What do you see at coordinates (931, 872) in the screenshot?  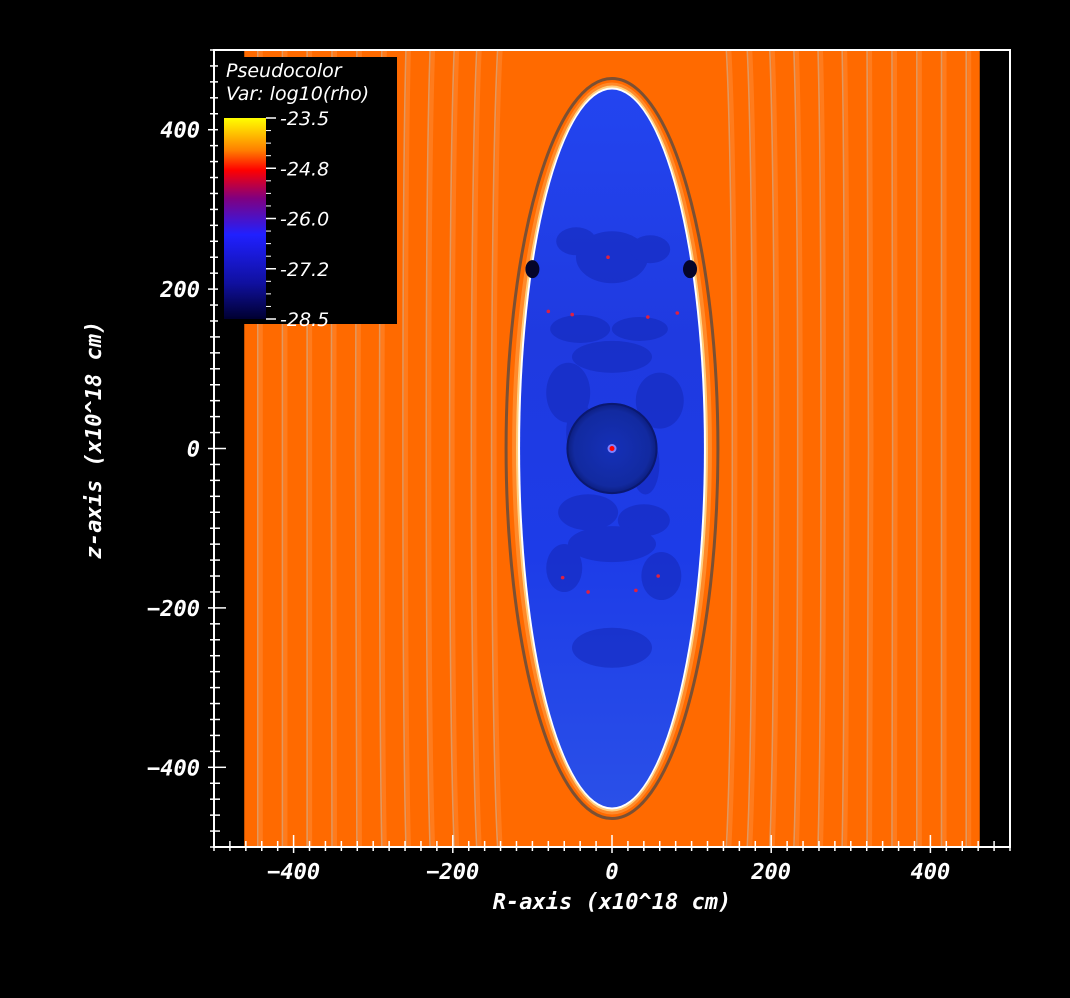 I see `x-tick-label: 400` at bounding box center [931, 872].